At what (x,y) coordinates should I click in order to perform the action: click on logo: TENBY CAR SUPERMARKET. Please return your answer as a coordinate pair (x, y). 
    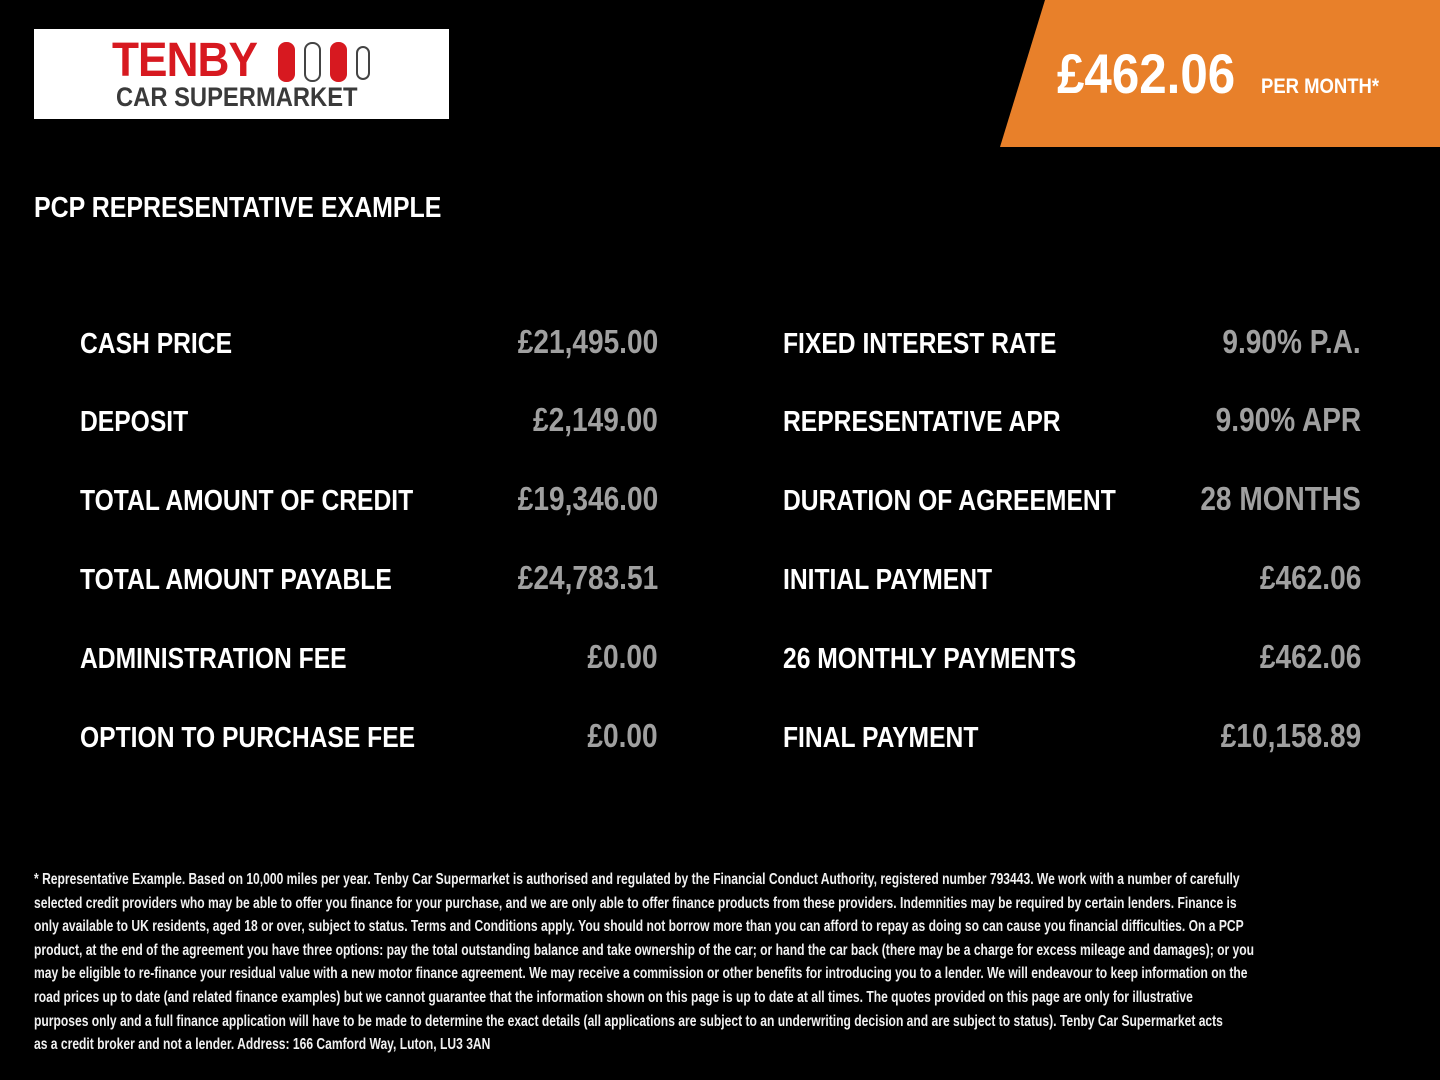
    Looking at the image, I should click on (241, 74).